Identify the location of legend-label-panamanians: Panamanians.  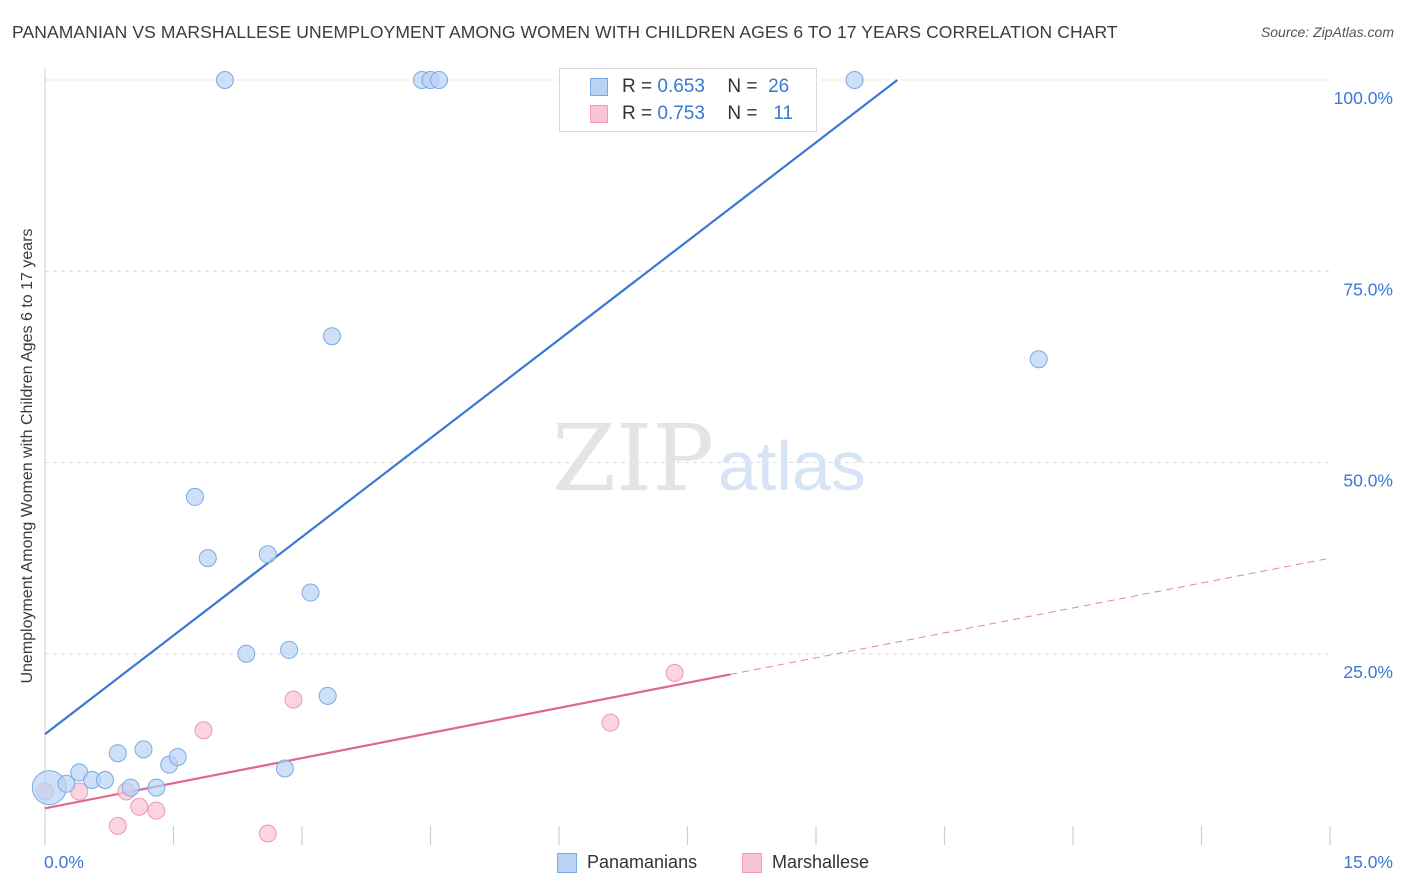
(642, 862).